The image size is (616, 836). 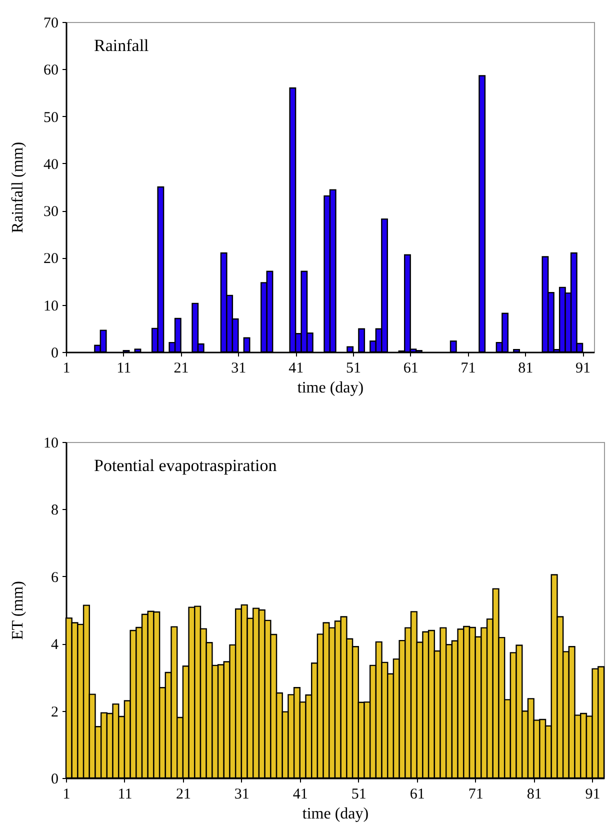 I want to click on text: Potential evapotraspiration, so click(x=186, y=465).